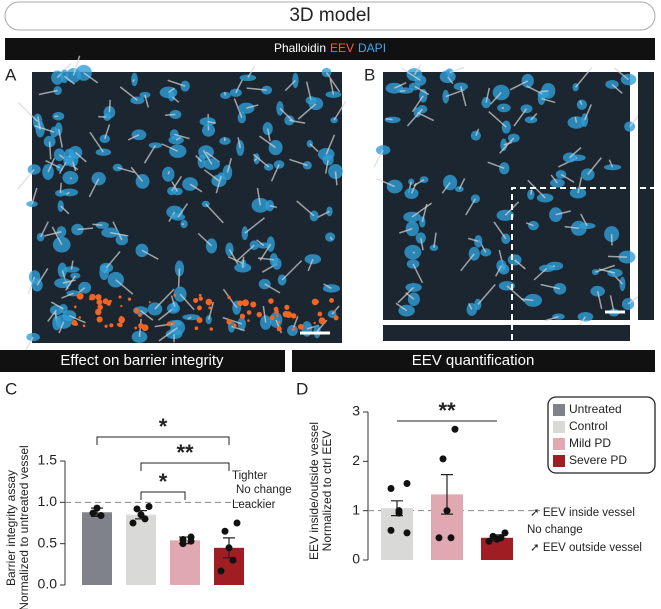  Describe the element at coordinates (356, 559) in the screenshot. I see `y-tick-label: 0` at that location.